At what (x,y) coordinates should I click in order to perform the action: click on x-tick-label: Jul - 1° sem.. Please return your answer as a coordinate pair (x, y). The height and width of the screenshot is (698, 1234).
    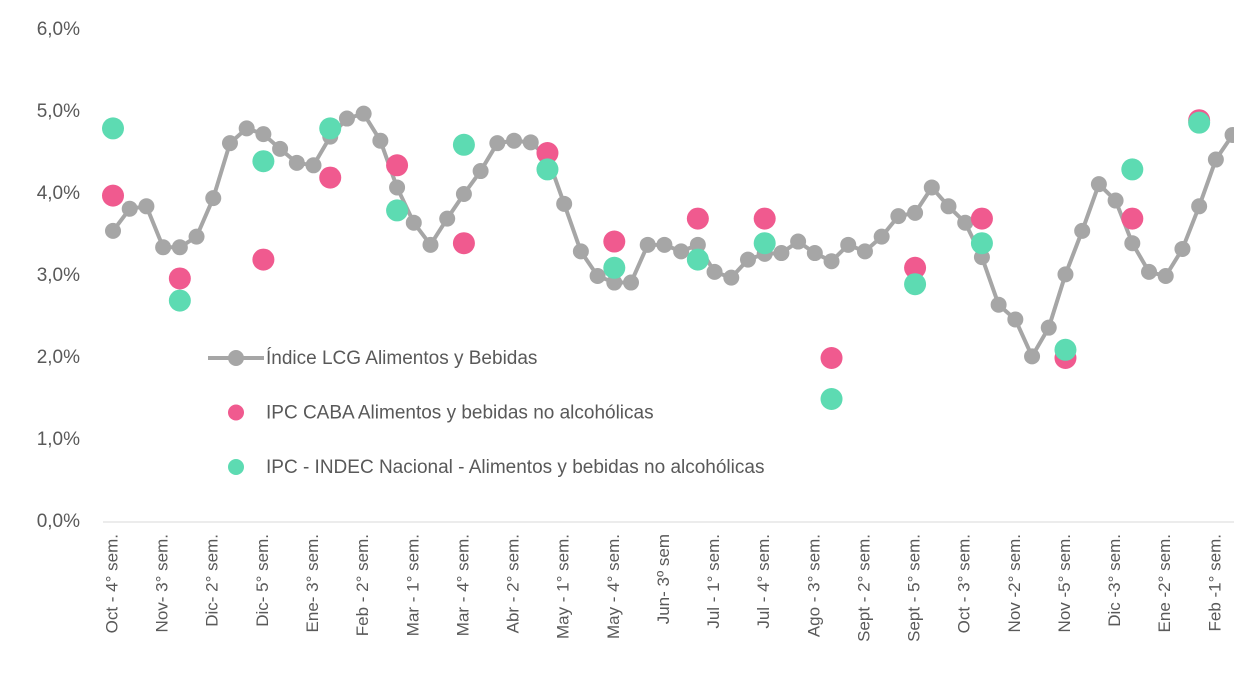
    Looking at the image, I should click on (713, 581).